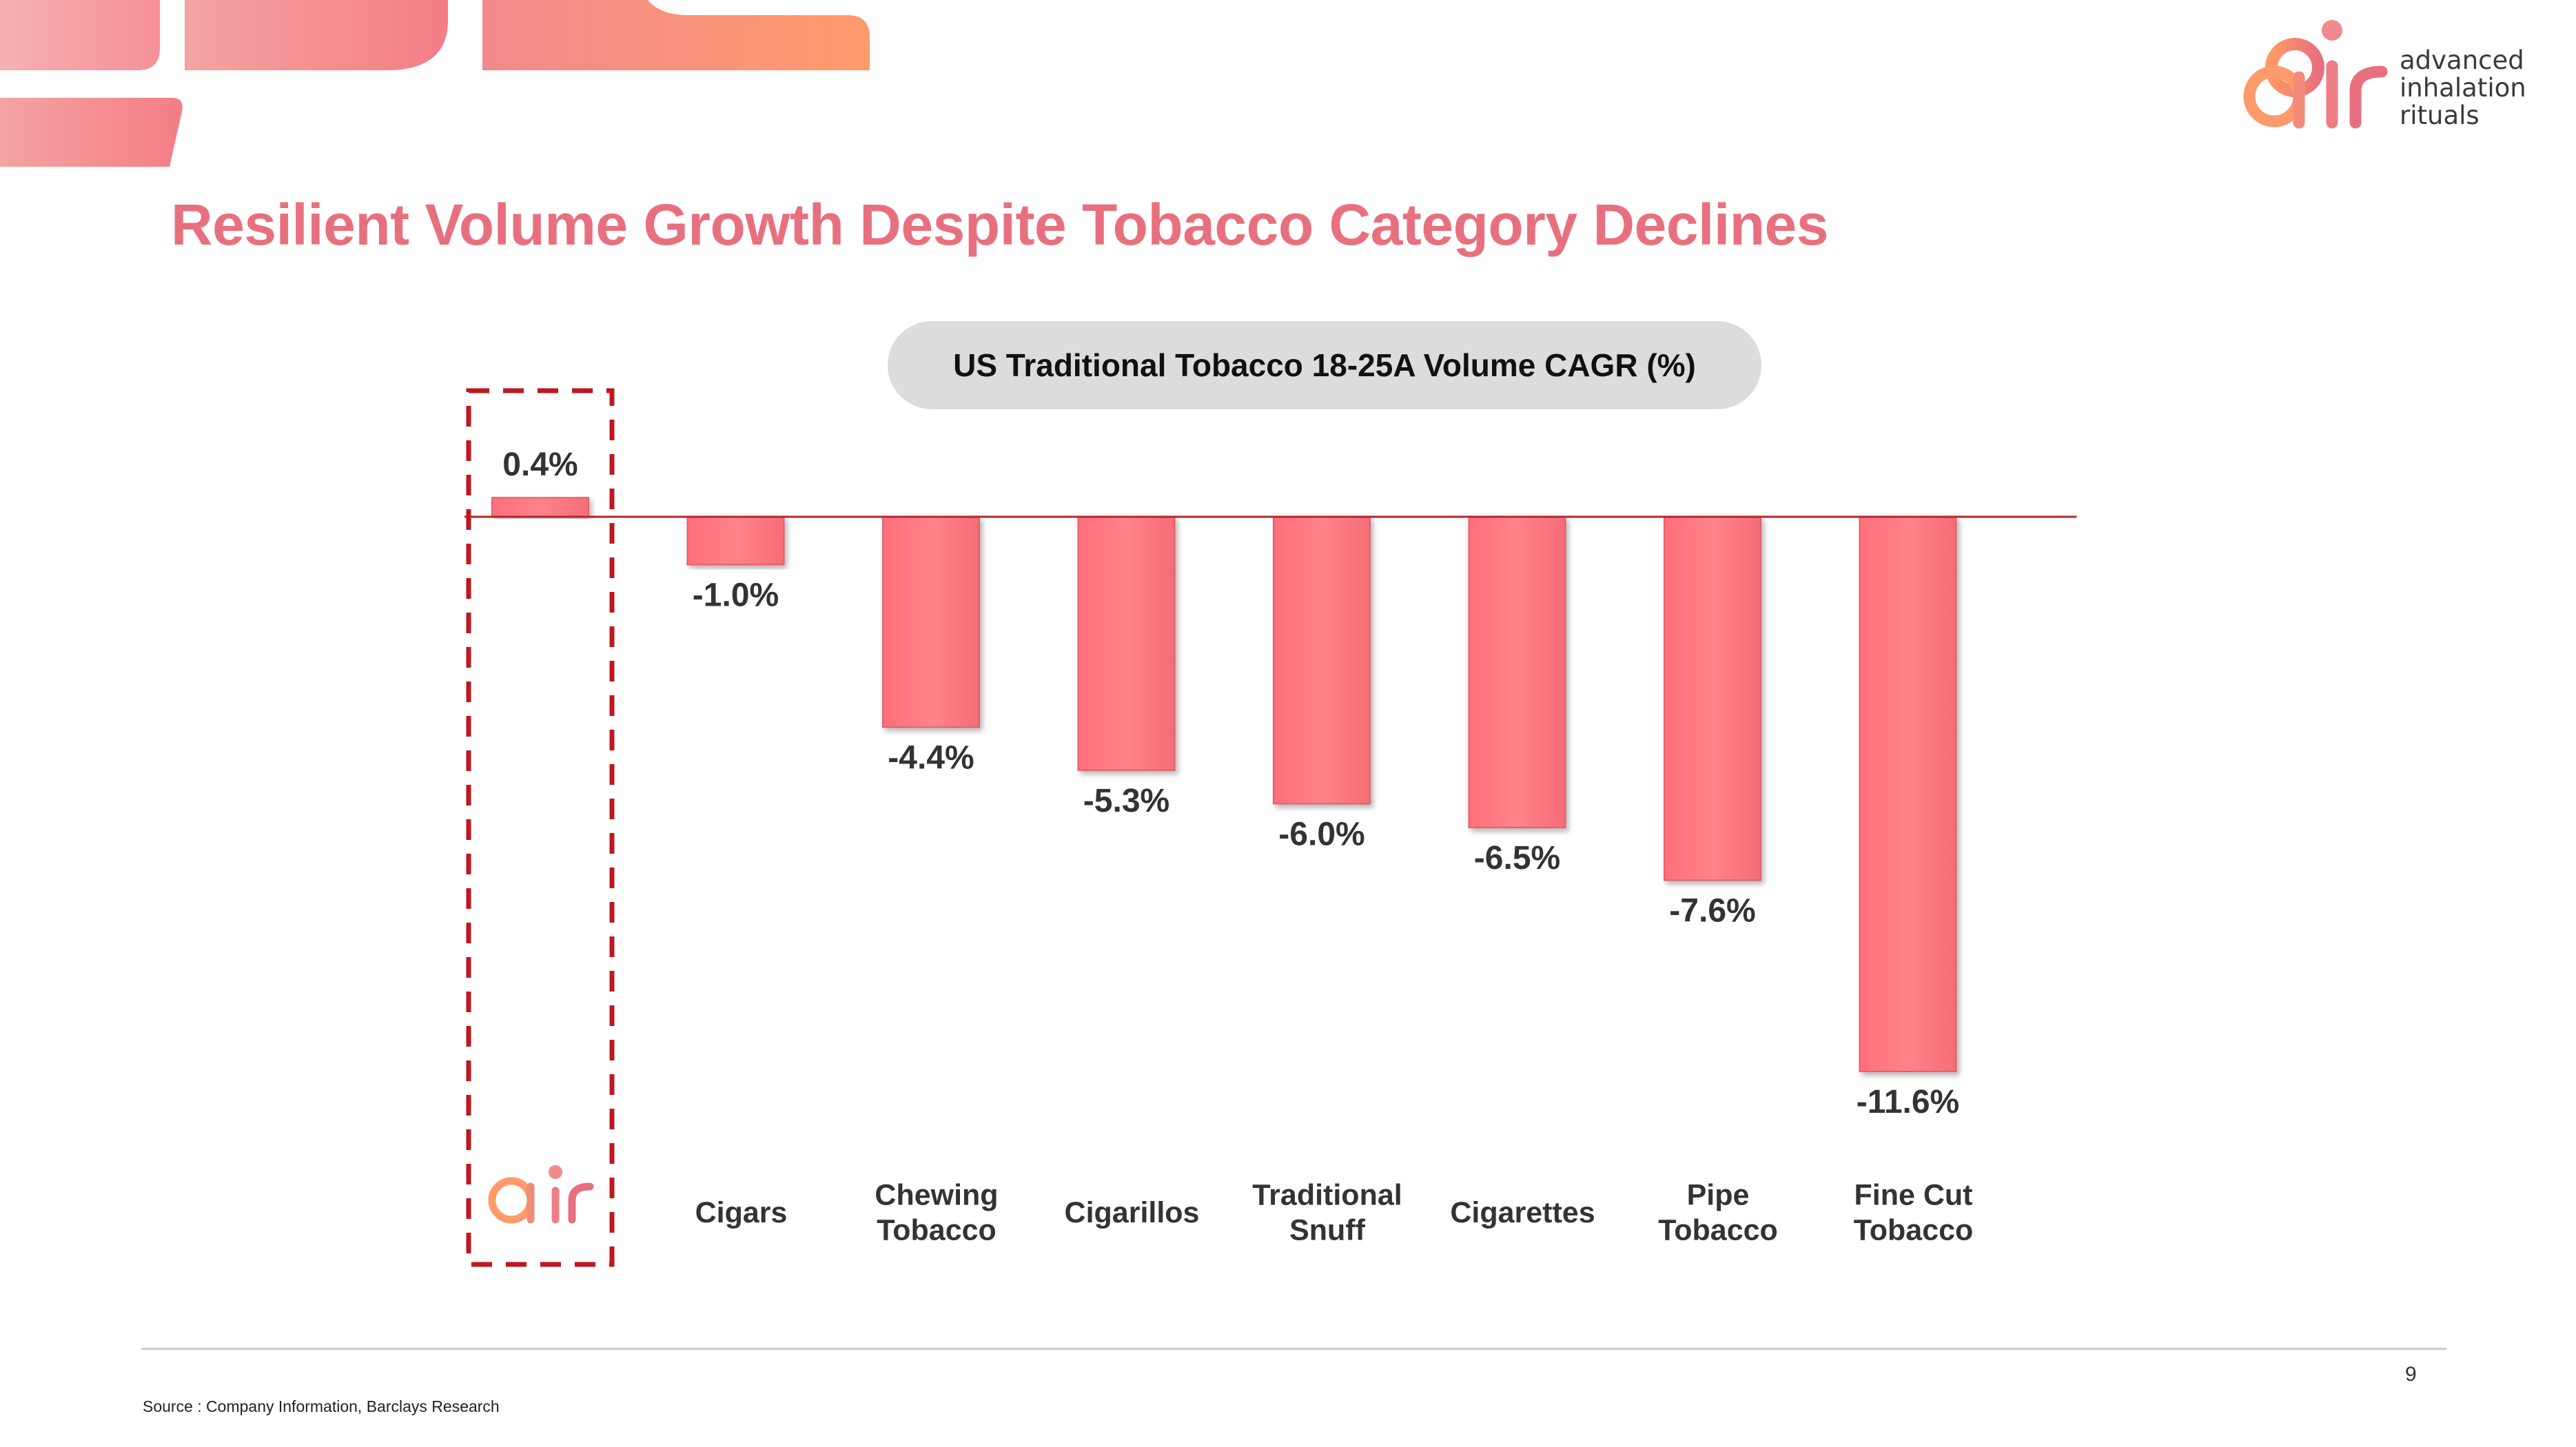 This screenshot has height=1447, width=2576. Describe the element at coordinates (539, 465) in the screenshot. I see `value-label: 0.4%` at that location.